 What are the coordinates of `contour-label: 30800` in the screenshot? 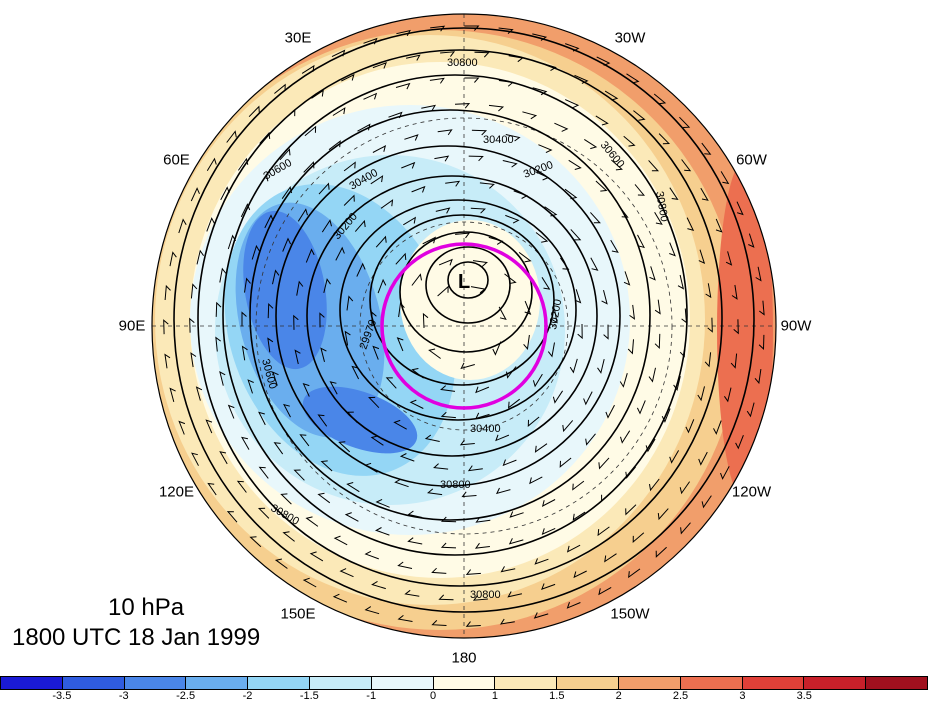 It's located at (485, 595).